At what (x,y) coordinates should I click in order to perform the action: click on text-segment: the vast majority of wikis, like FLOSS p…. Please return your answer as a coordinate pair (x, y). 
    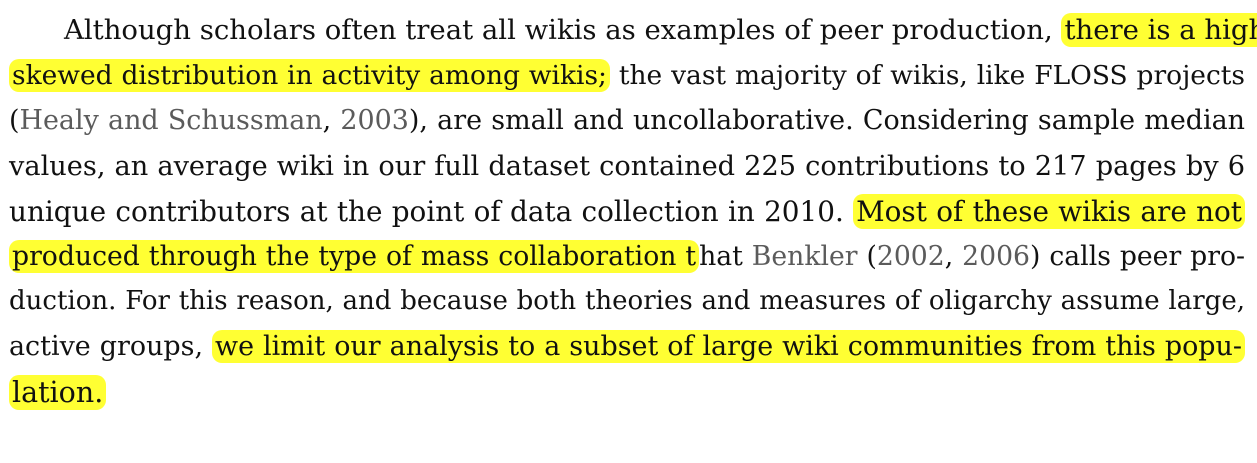
    Looking at the image, I should click on (927, 76).